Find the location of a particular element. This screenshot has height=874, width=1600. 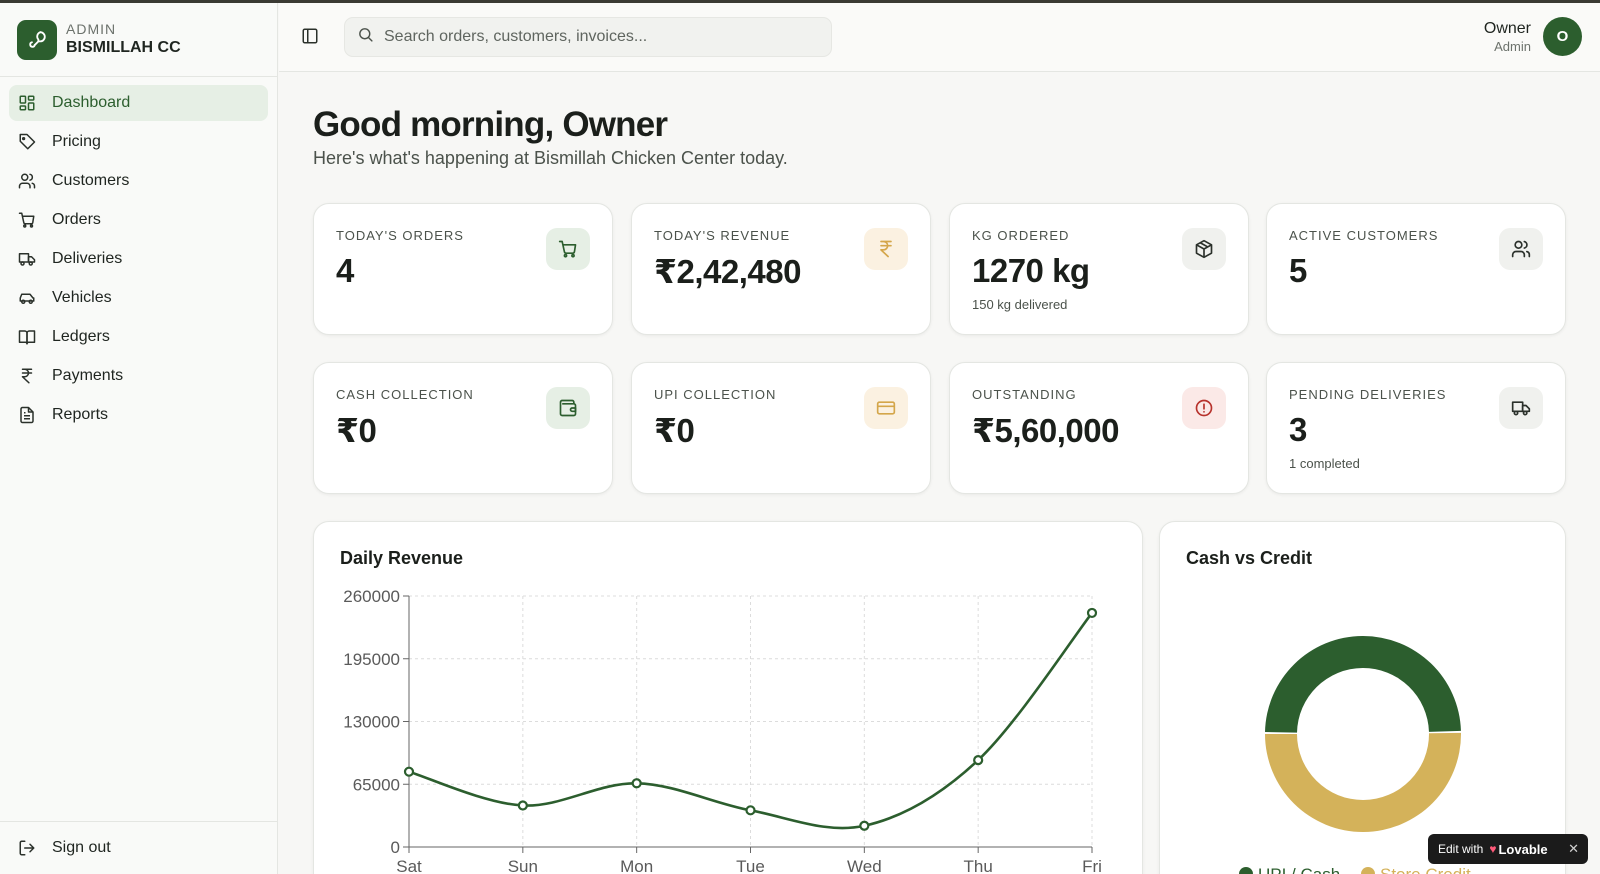

sidebar-item-label: Ledgers is located at coordinates (81, 336).